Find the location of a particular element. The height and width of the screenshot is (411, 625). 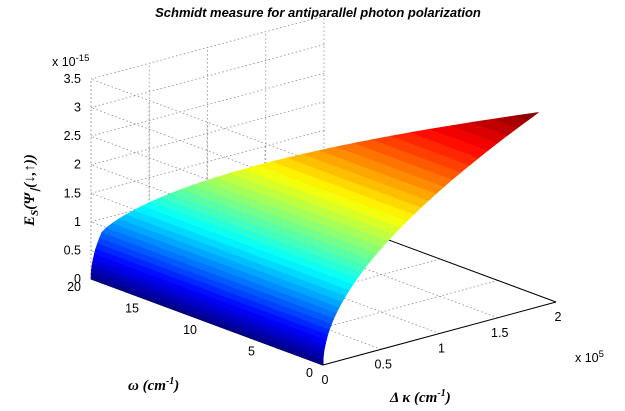

x-axis-line is located at coordinates (439, 333).